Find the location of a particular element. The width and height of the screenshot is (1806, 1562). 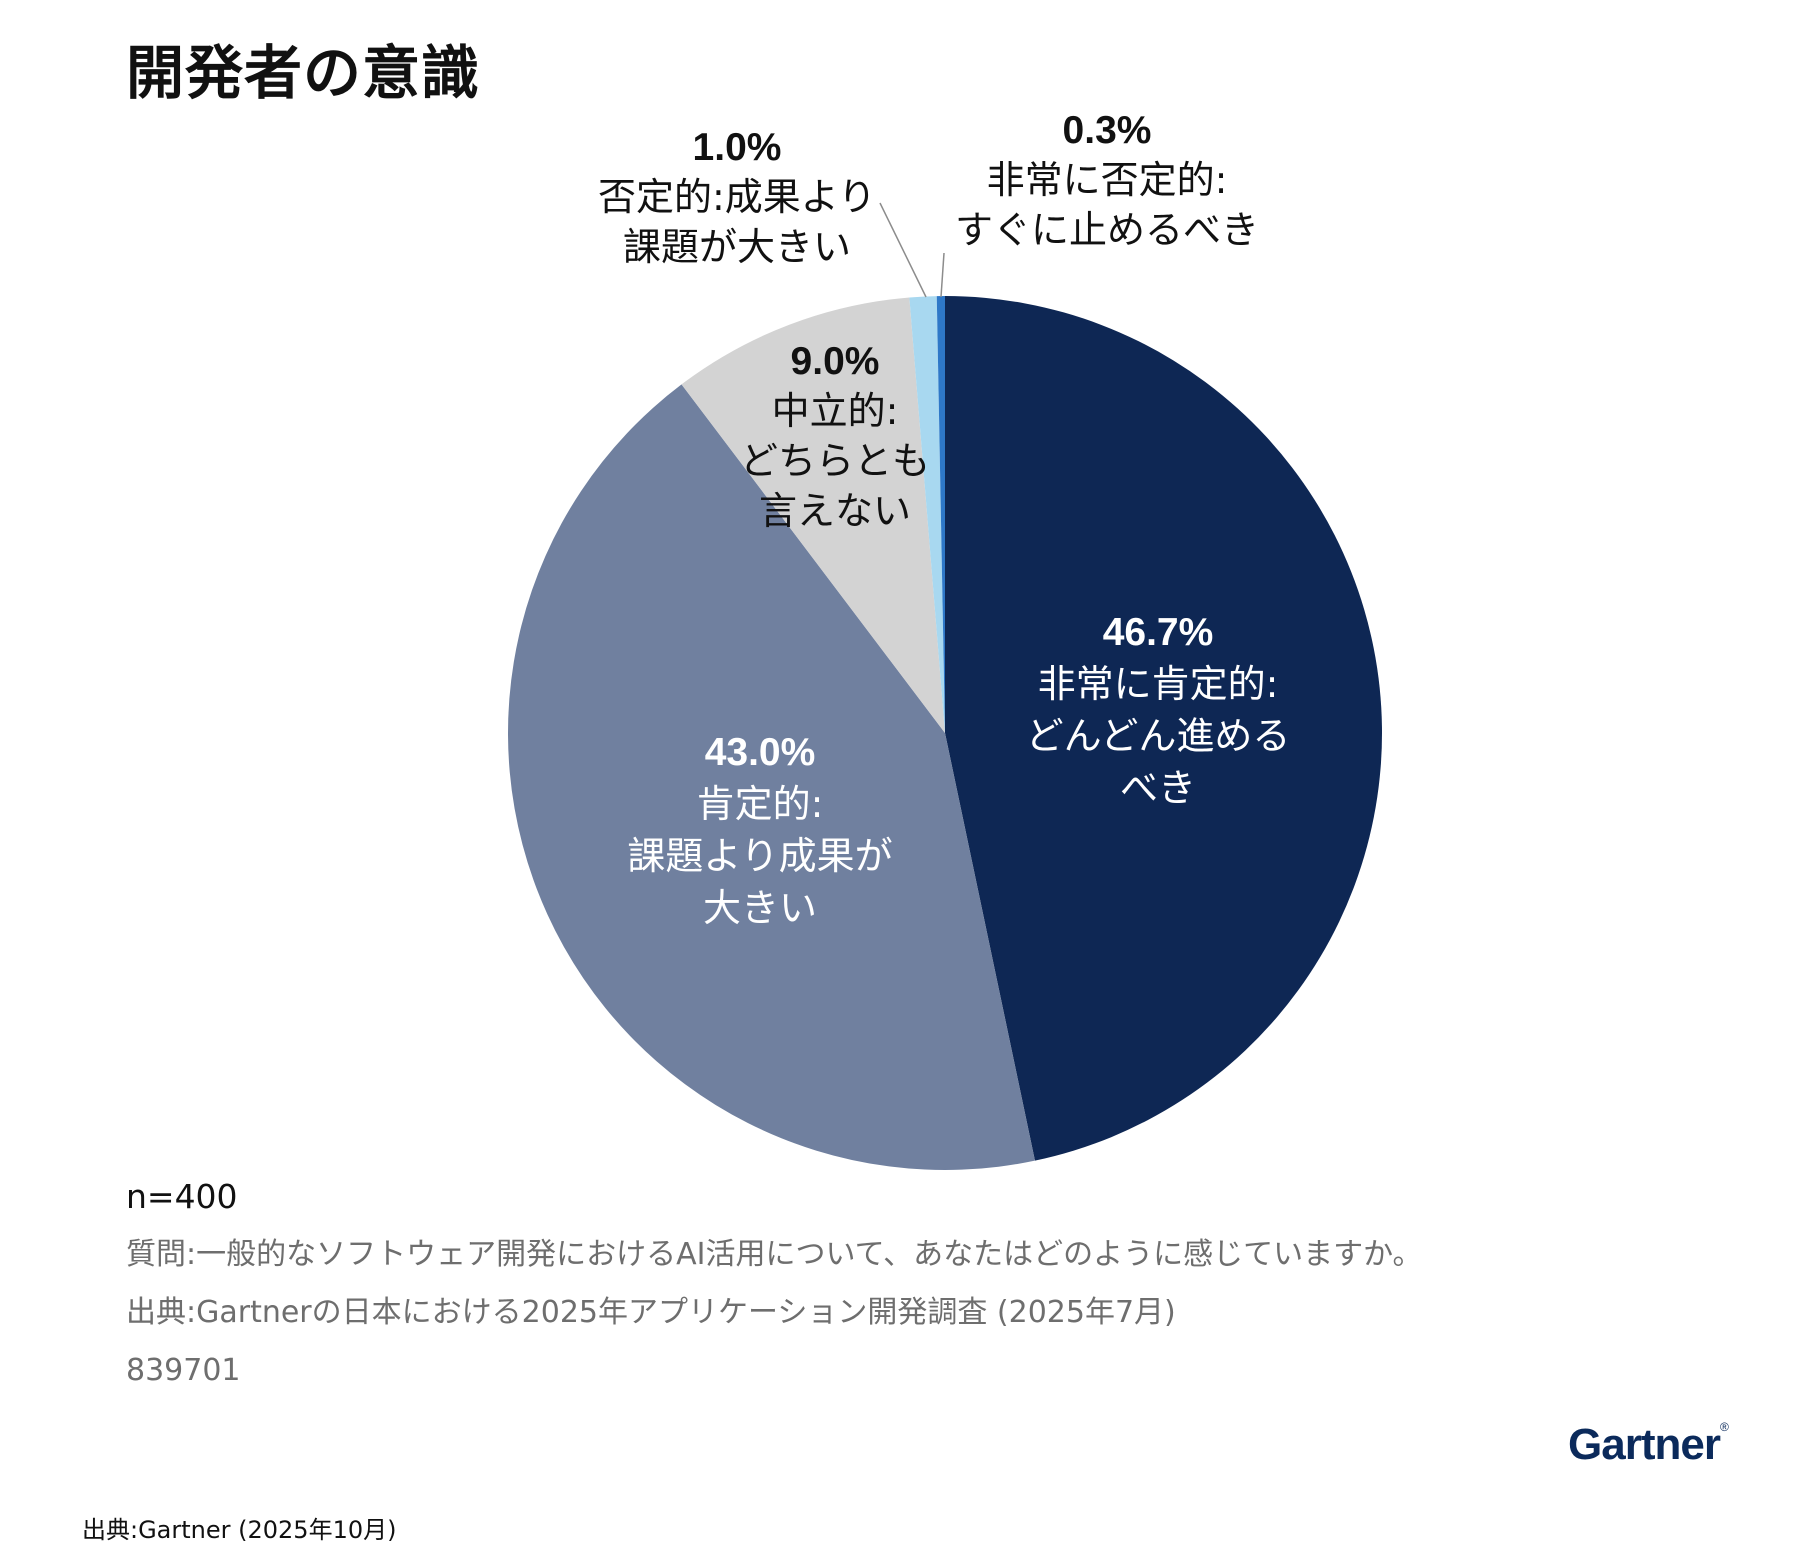

slice-category-label-3: 中立的: is located at coordinates (835, 411).